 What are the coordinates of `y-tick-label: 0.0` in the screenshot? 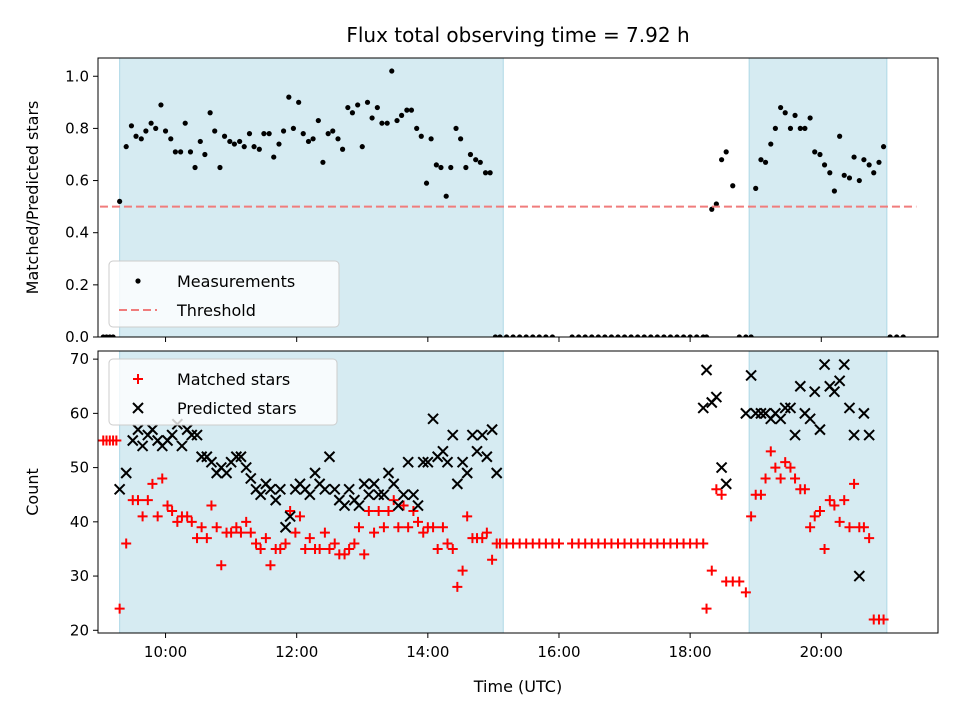 It's located at (77, 337).